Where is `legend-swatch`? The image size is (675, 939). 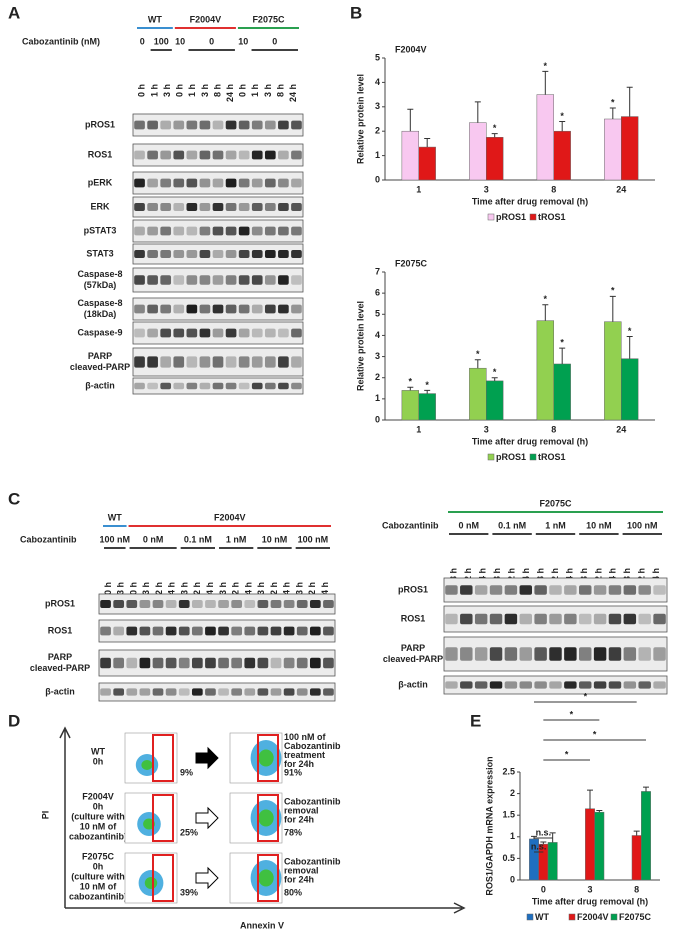
legend-swatch is located at coordinates (614, 917).